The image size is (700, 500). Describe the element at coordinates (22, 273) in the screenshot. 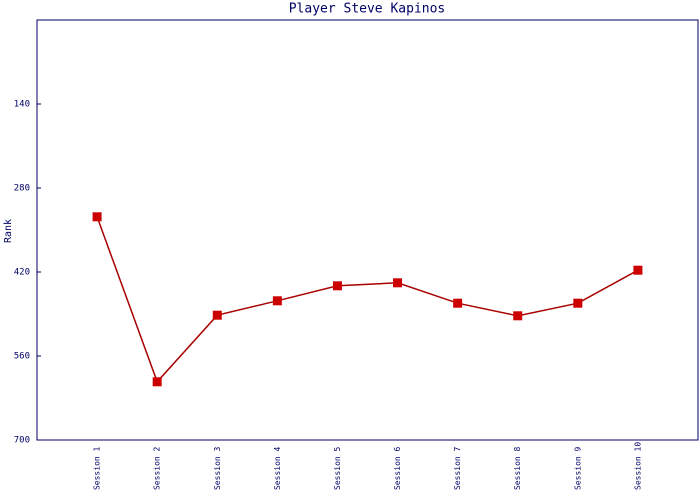

I see `y-tick-label: 420` at that location.